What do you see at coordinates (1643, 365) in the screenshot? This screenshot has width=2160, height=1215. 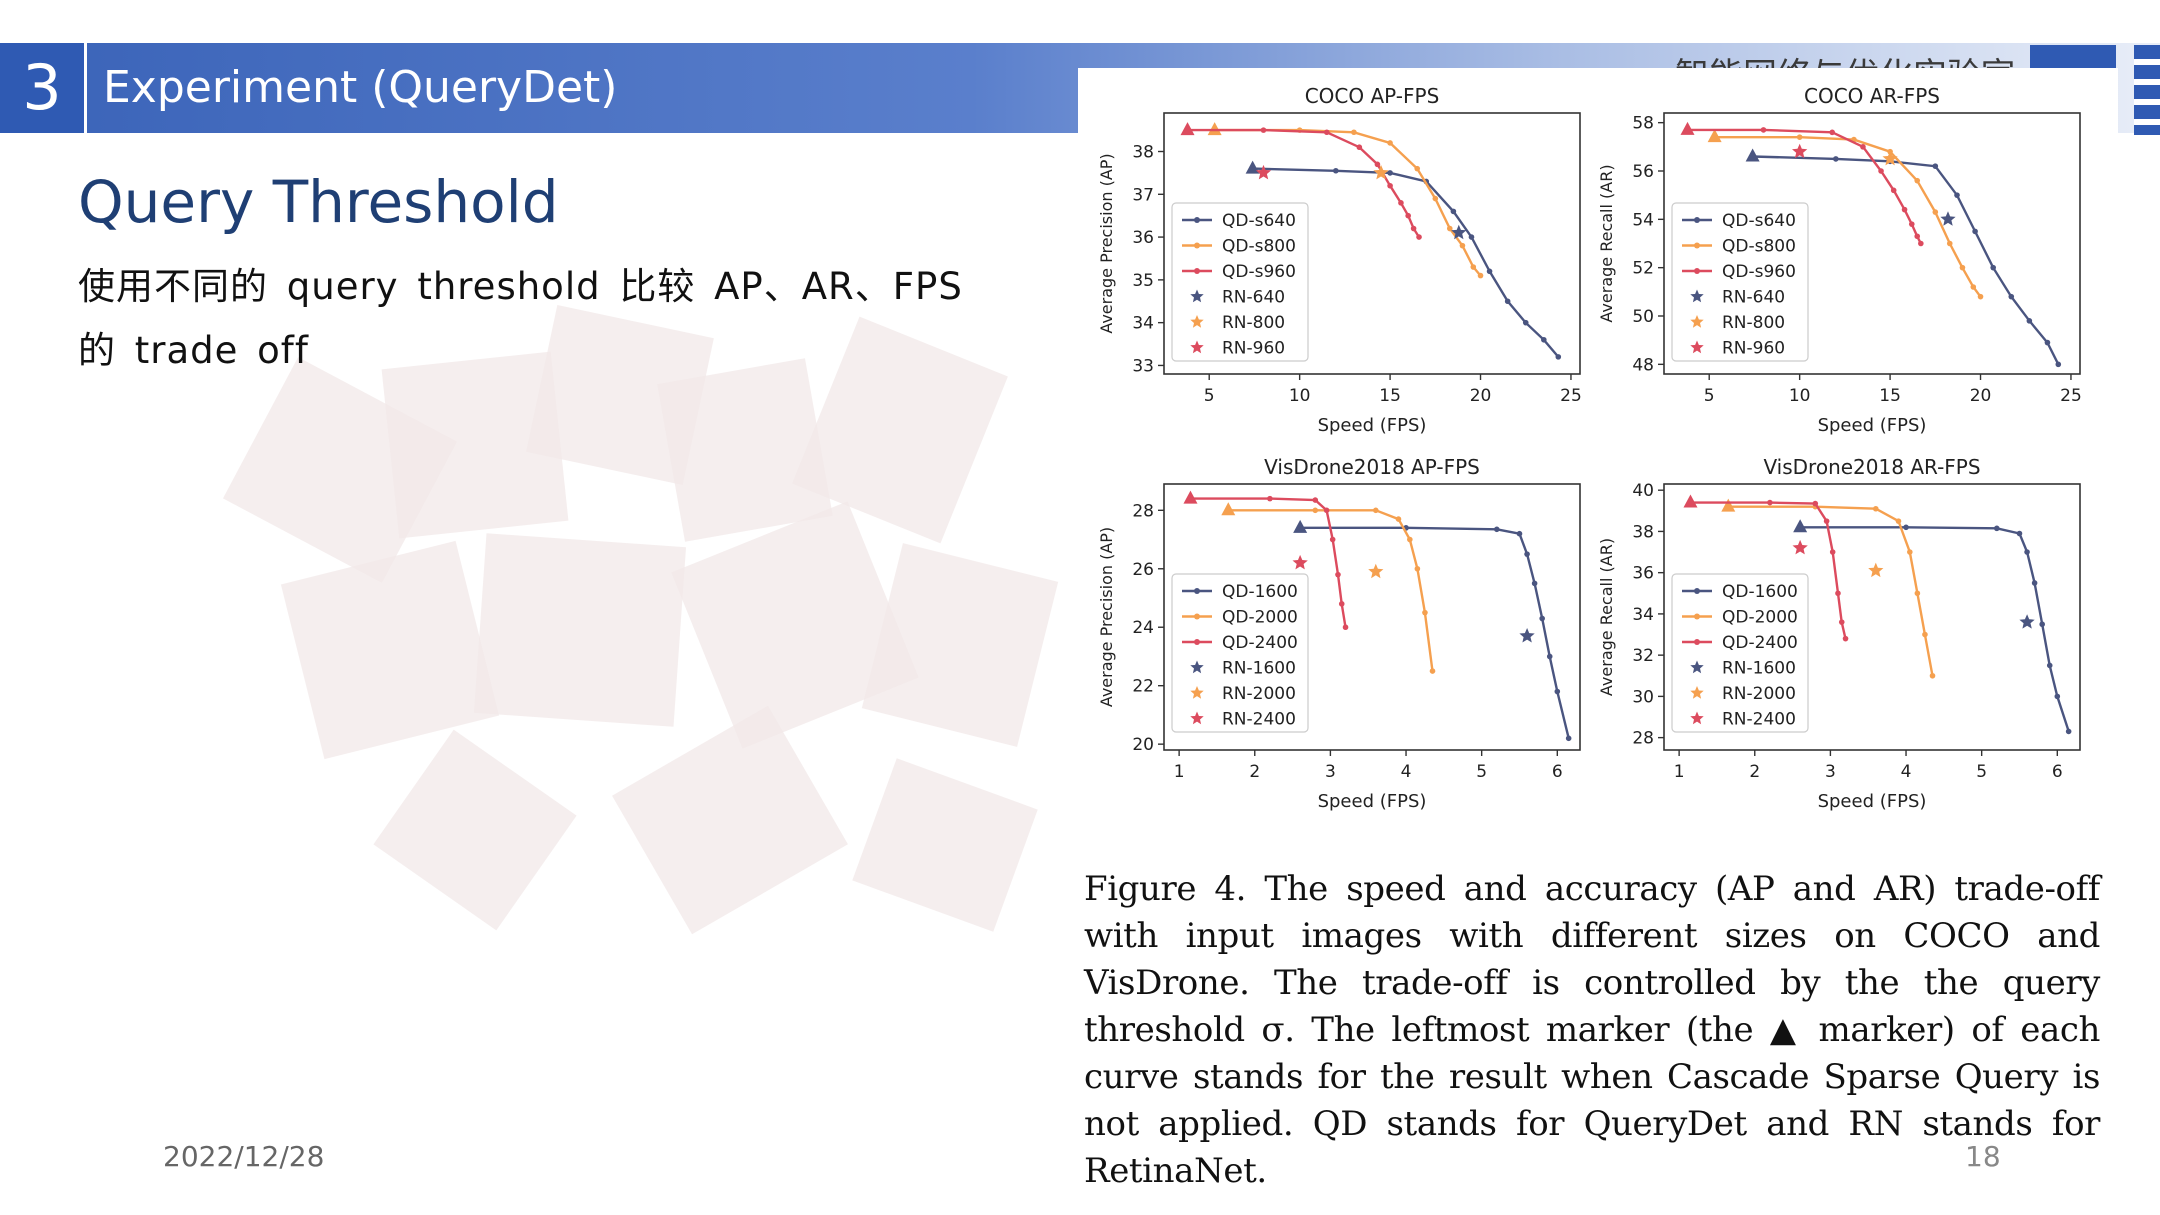 I see `y-tick-label: 48` at bounding box center [1643, 365].